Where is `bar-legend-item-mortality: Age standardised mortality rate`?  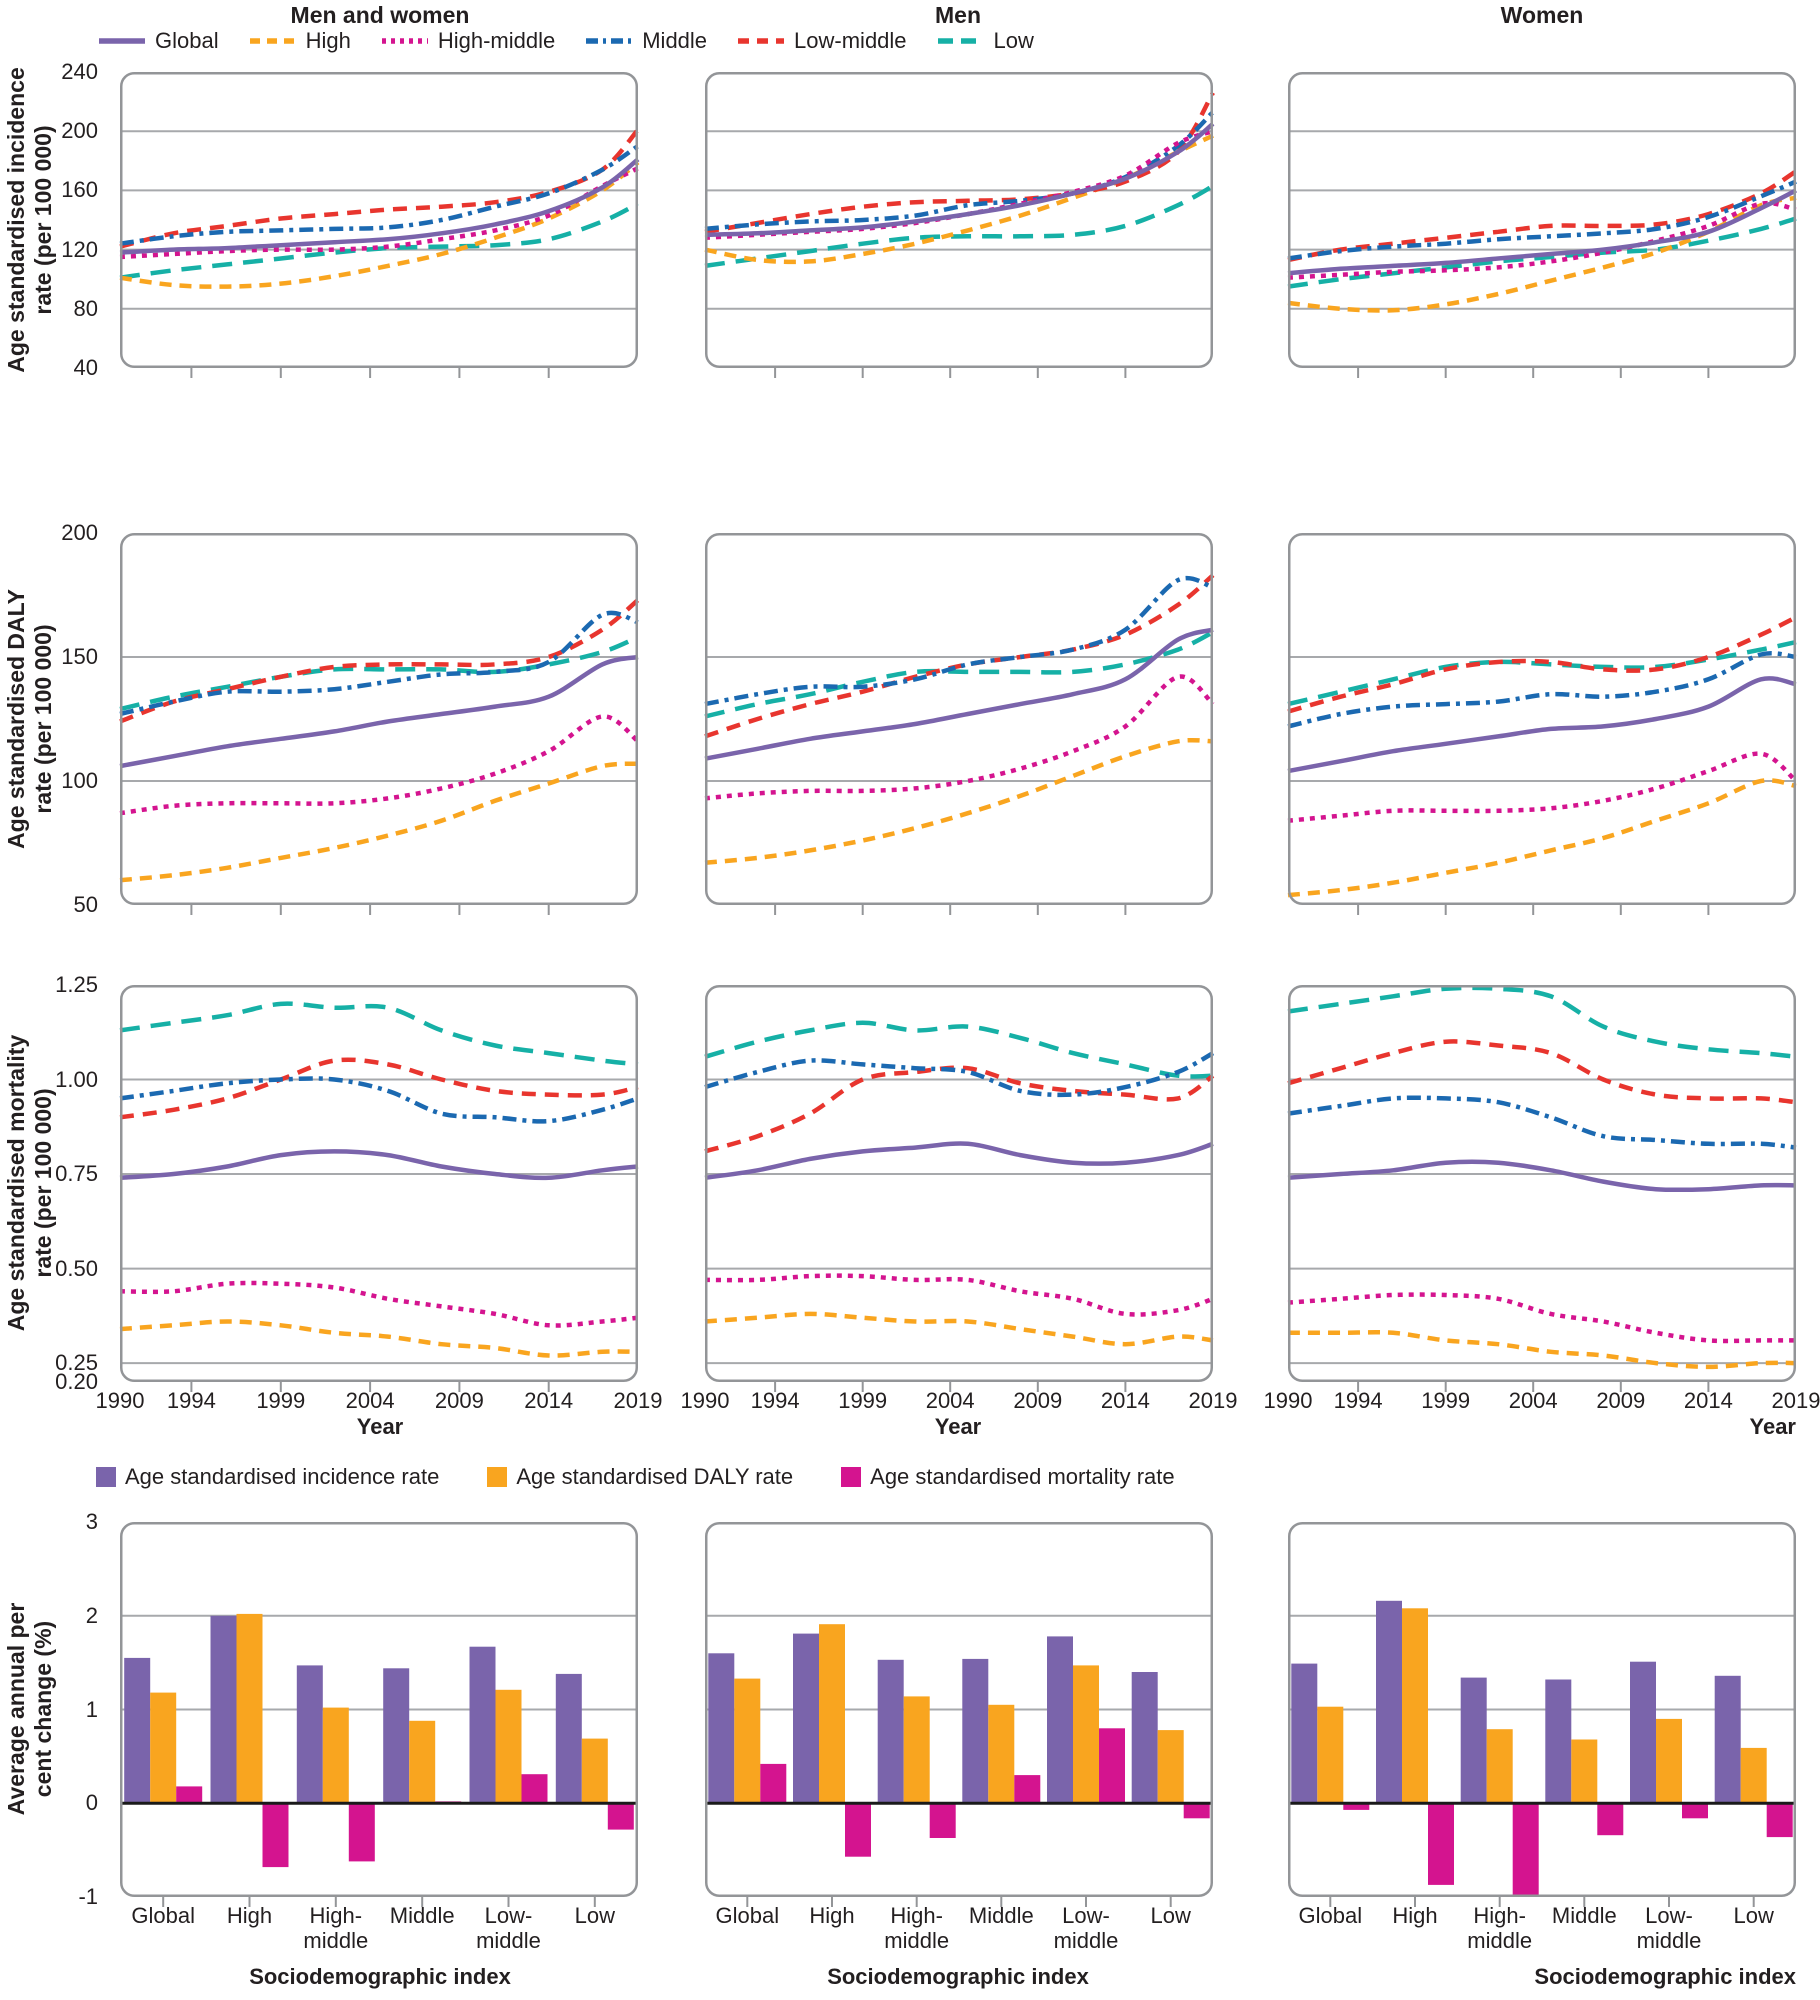
bar-legend-item-mortality: Age standardised mortality rate is located at coordinates (1008, 1477).